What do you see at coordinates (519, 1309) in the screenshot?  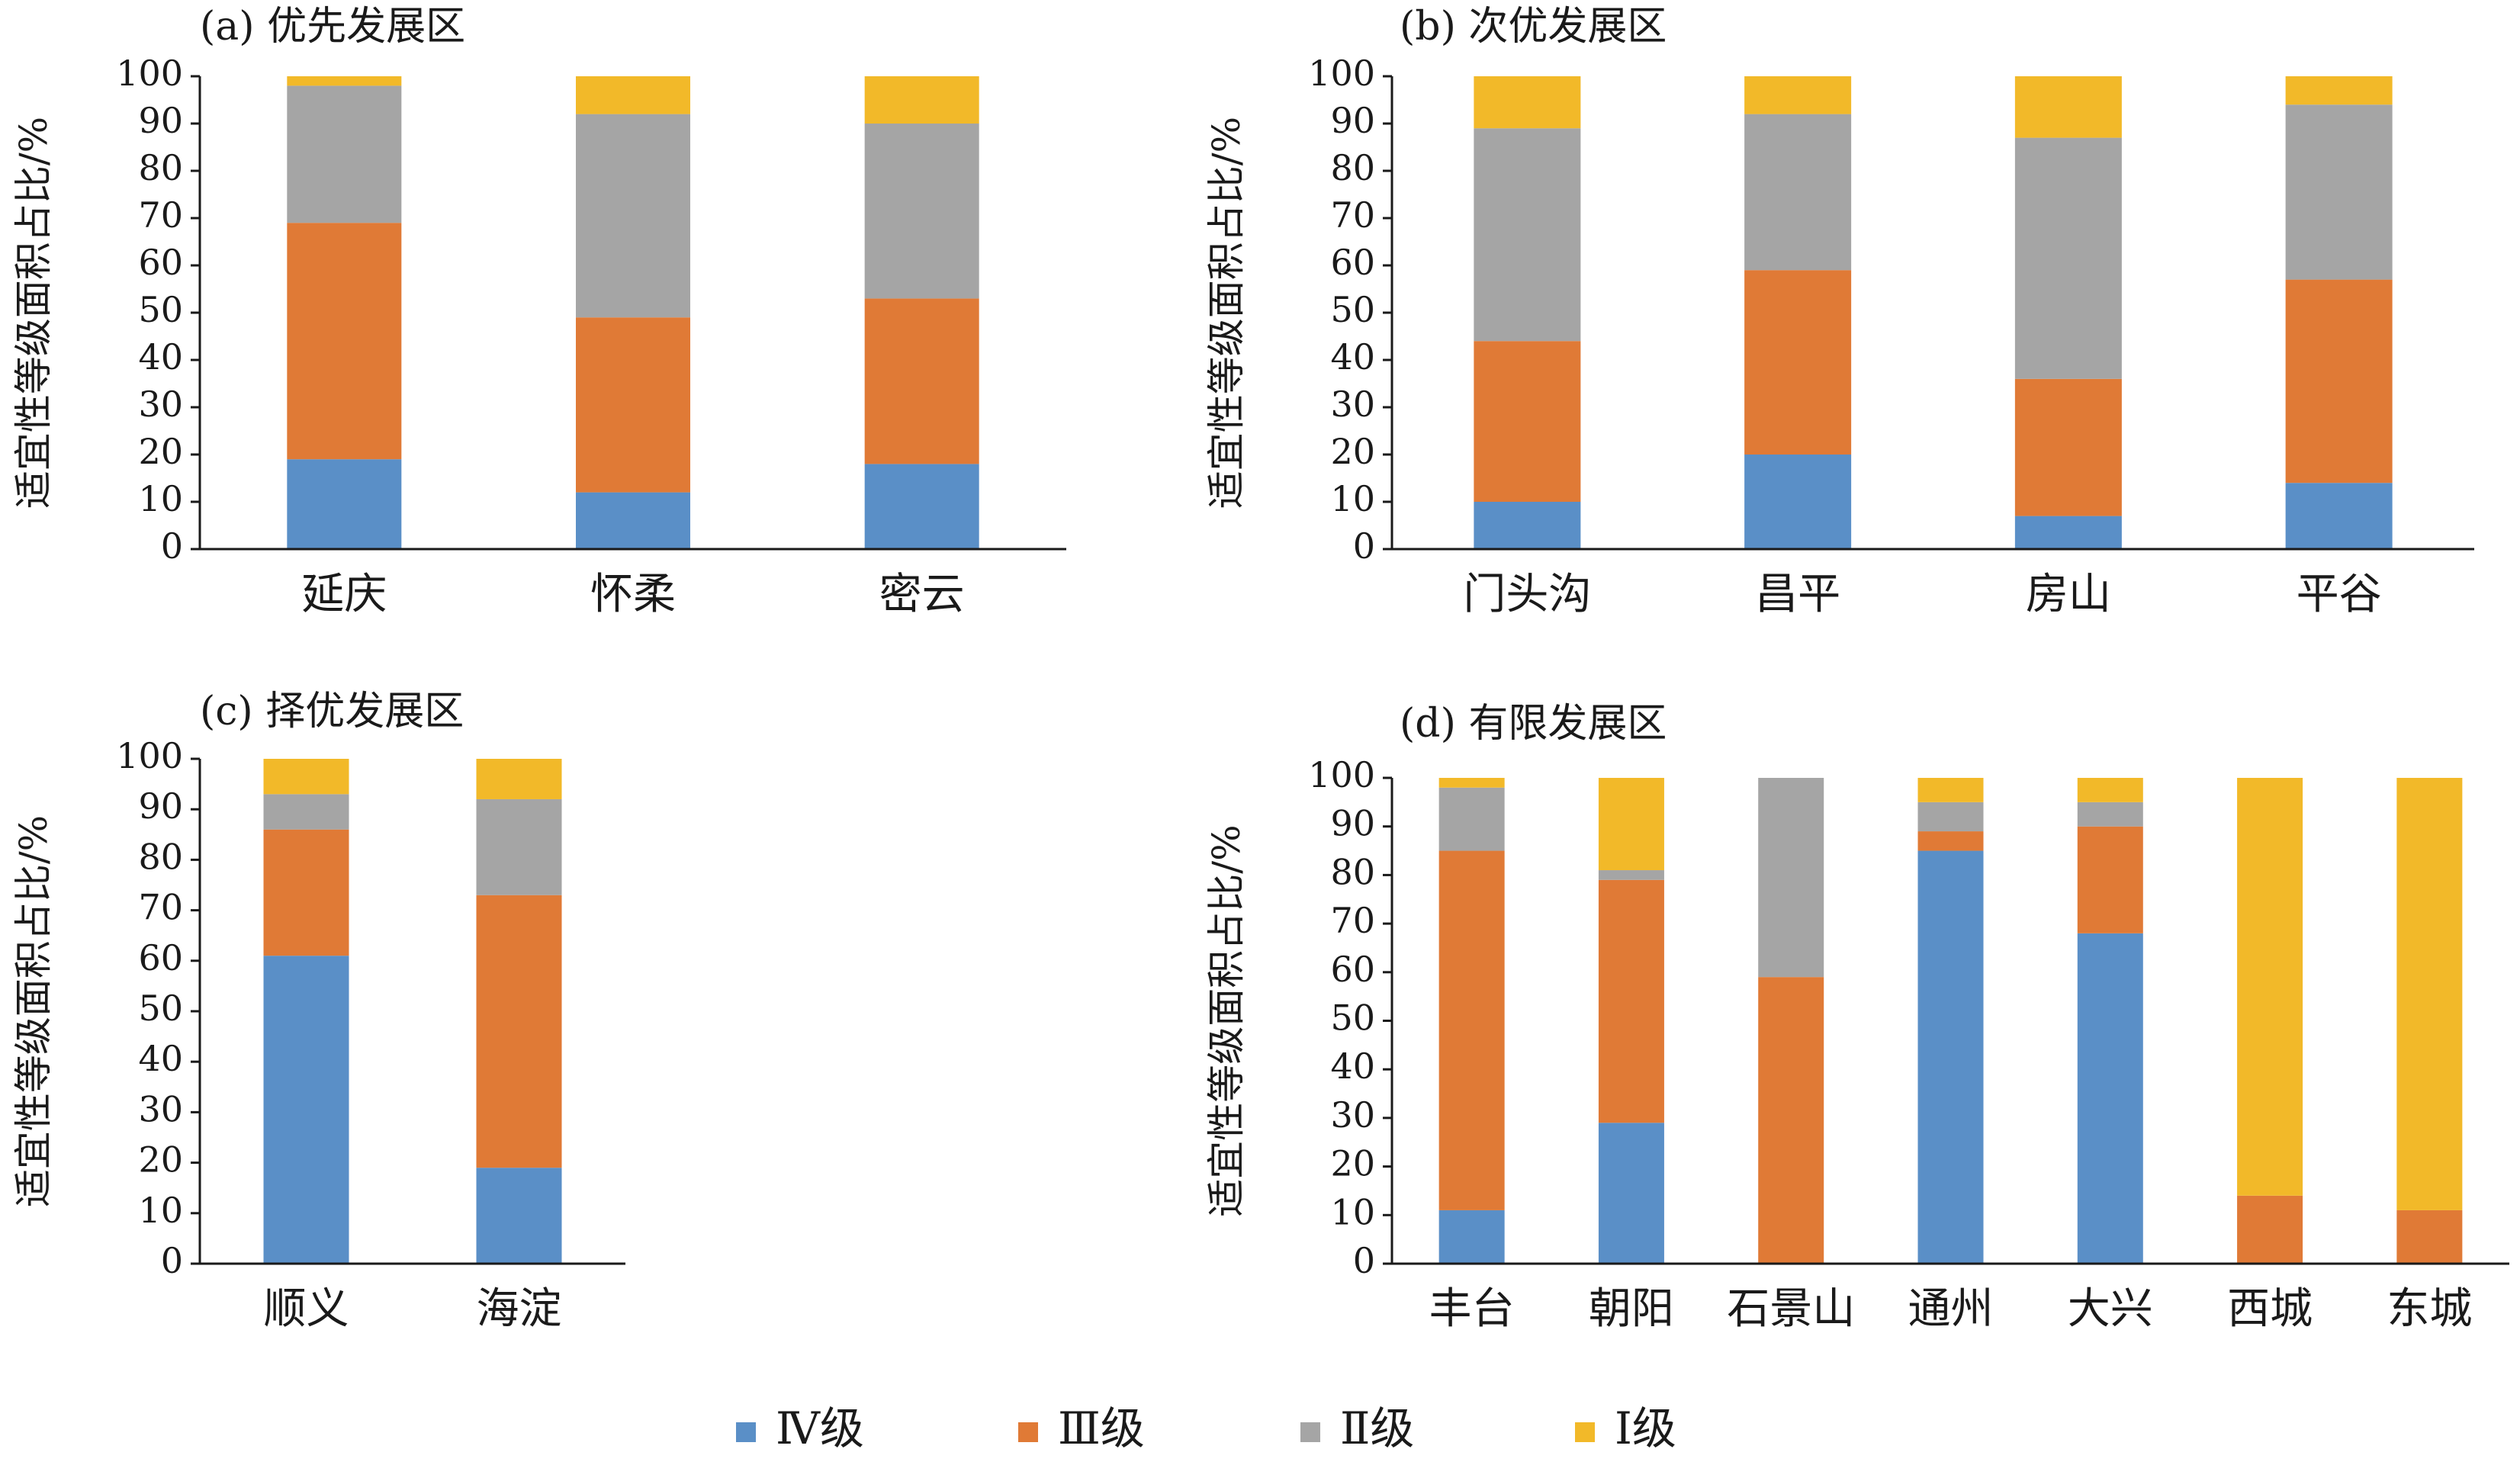 I see `x-tick-label: 海淀` at bounding box center [519, 1309].